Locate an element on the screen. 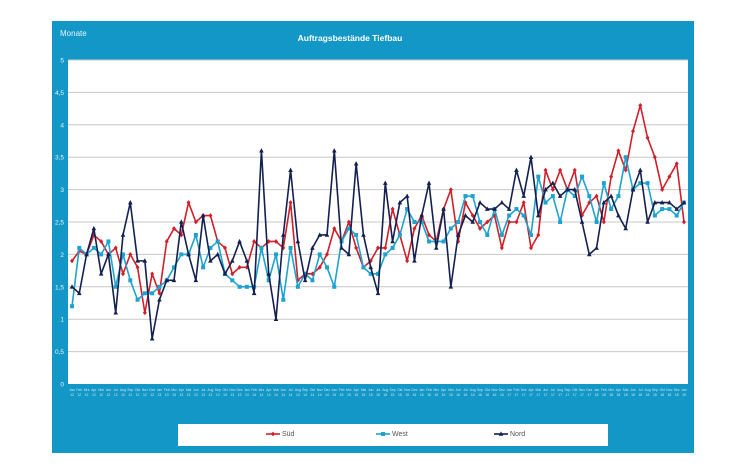 The height and width of the screenshot is (474, 750). x-tick-label: Dez 18 is located at coordinates (677, 392).